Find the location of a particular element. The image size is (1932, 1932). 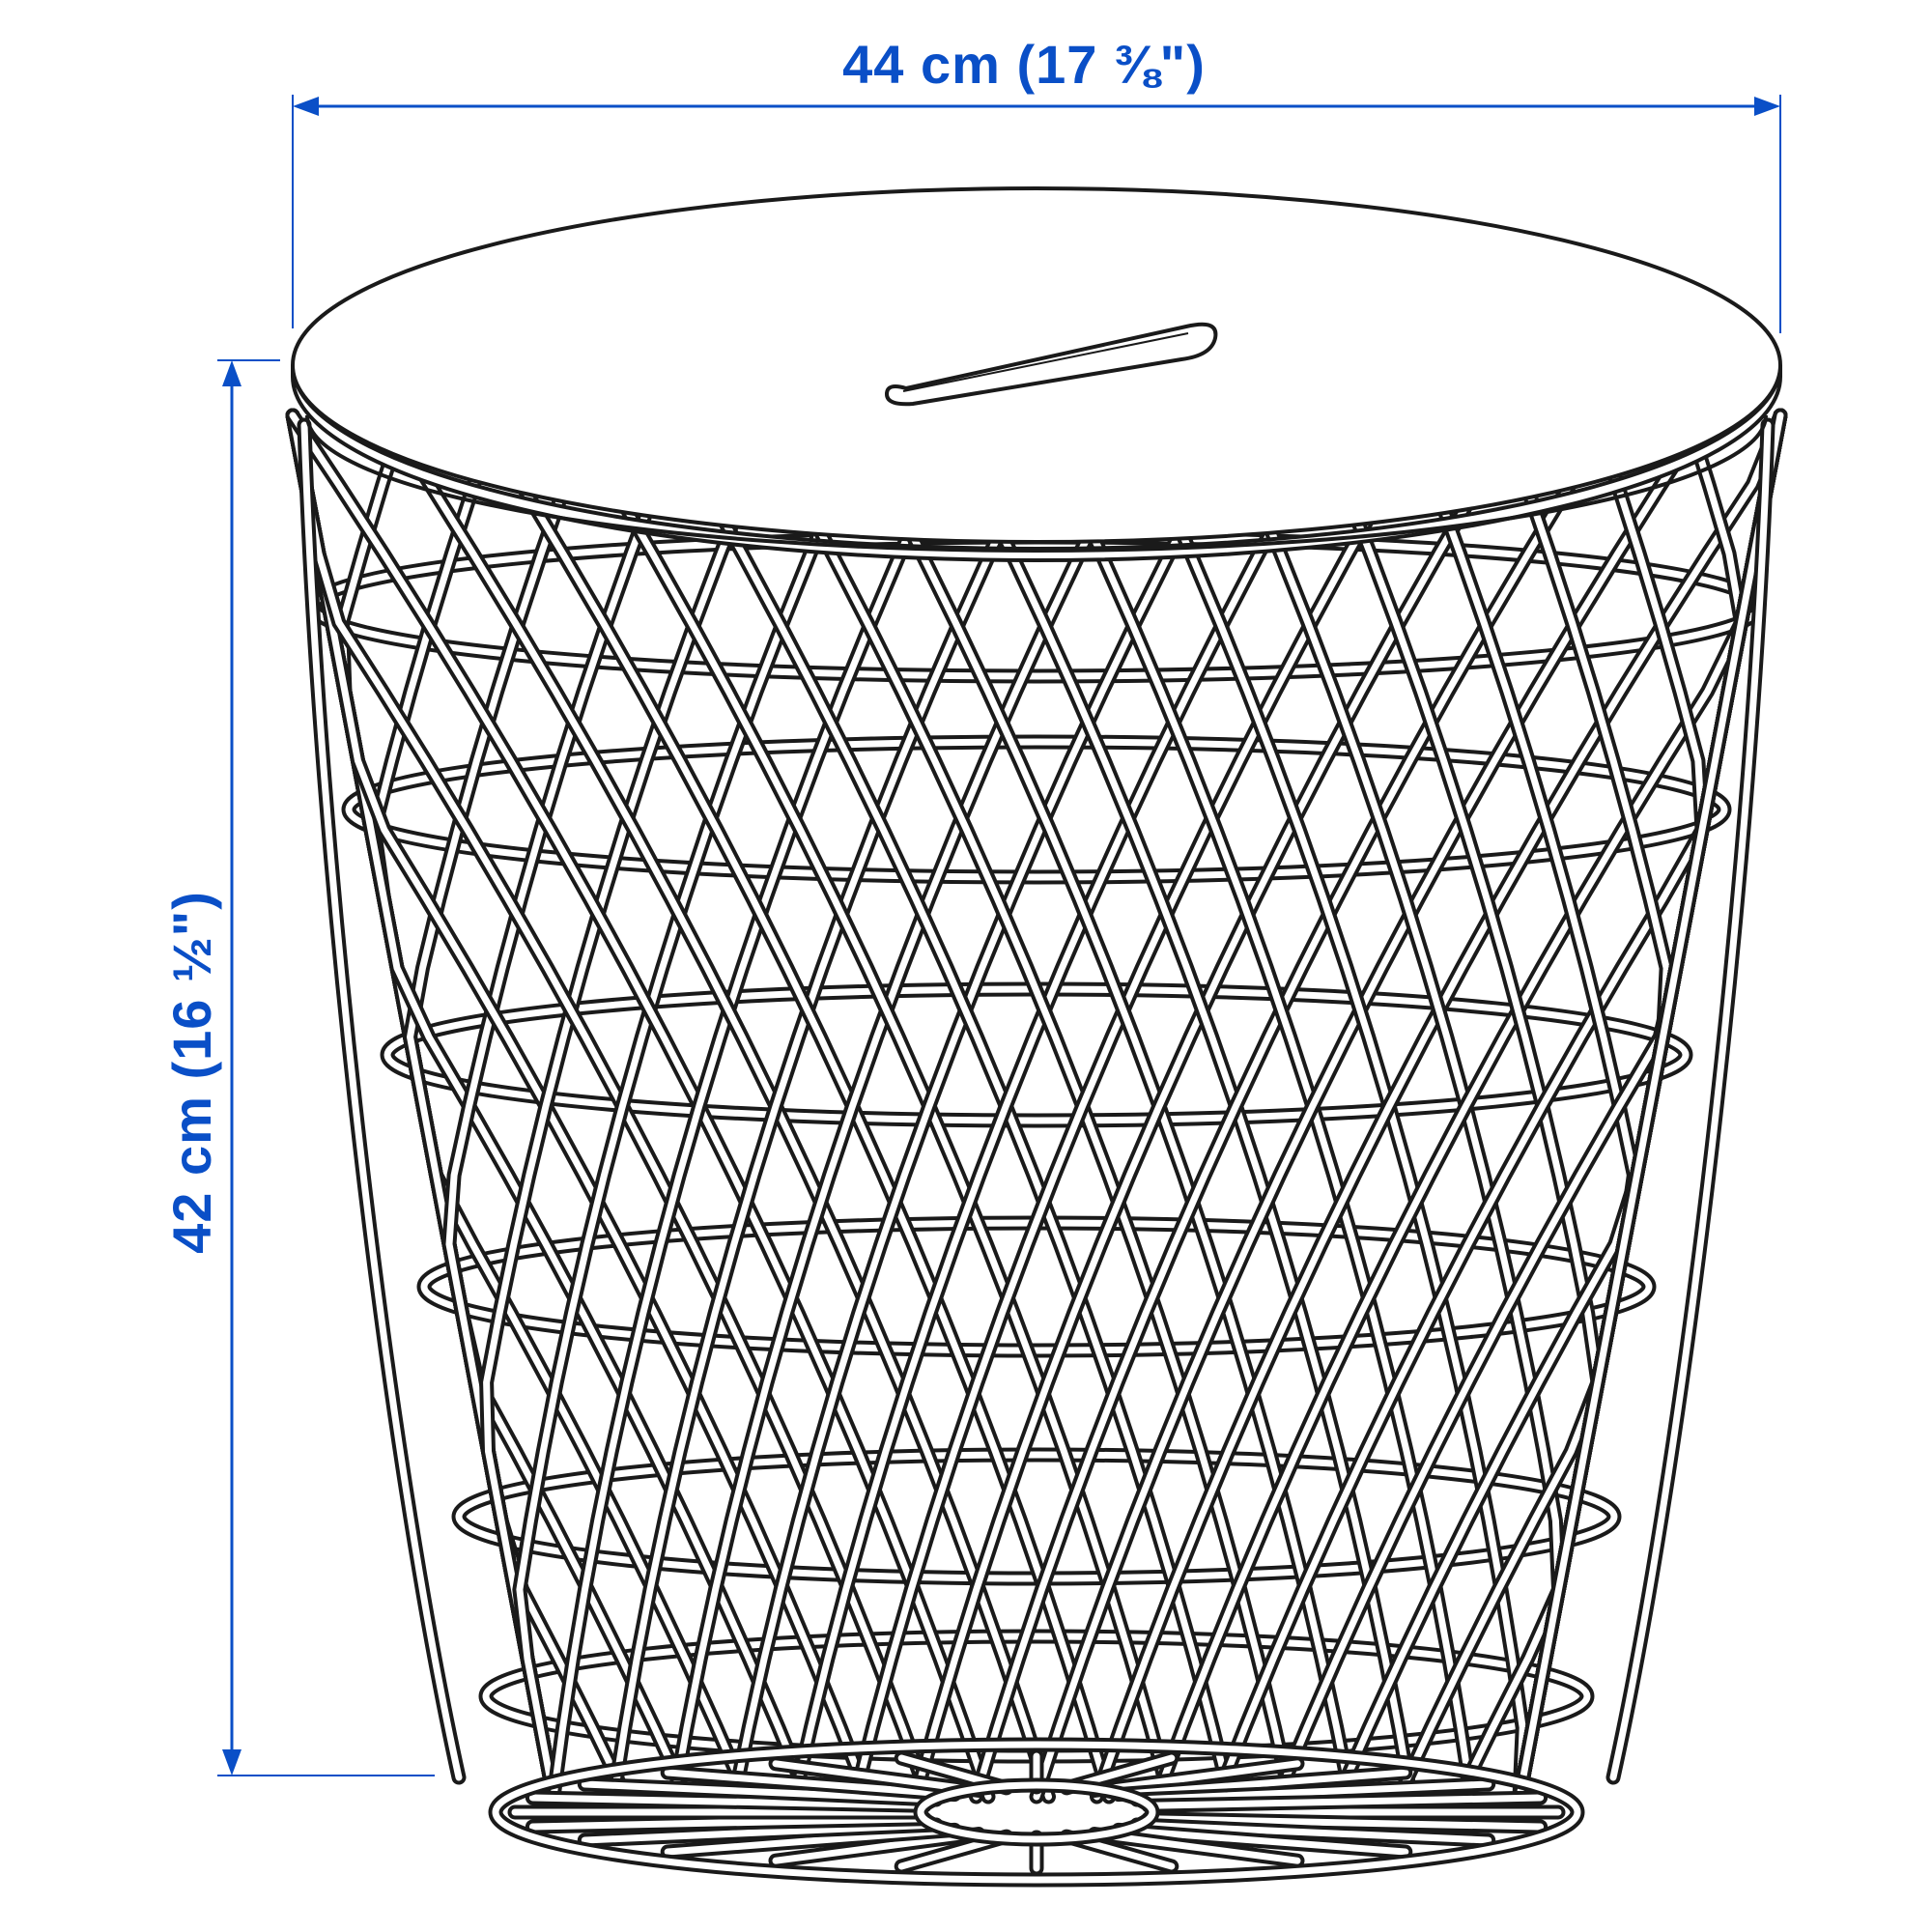

lid-handle-slot-inner is located at coordinates (1045, 362).